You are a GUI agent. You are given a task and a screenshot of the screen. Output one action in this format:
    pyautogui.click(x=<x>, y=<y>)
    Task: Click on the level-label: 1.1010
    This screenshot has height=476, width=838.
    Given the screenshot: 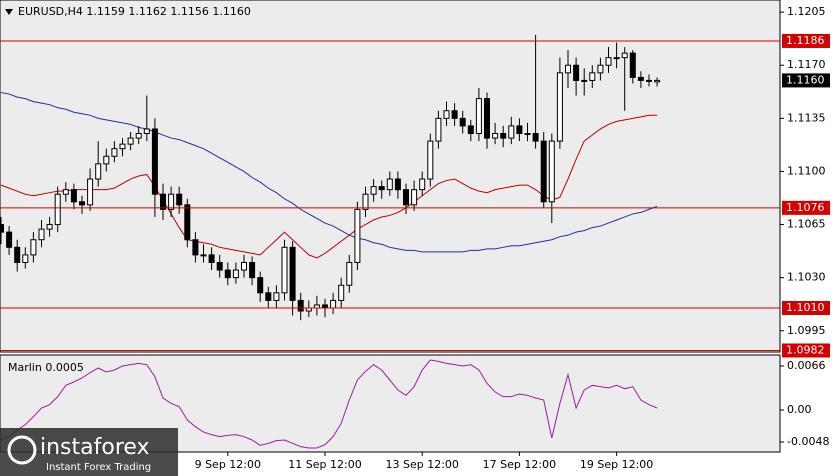 What is the action you would take?
    pyautogui.click(x=805, y=307)
    